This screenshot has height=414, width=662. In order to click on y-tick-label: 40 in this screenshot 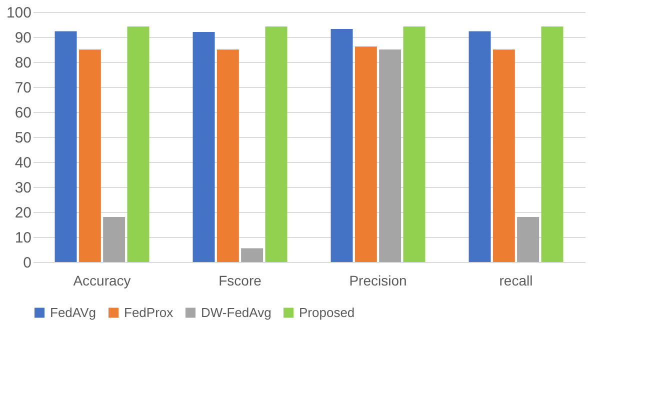, I will do `click(23, 163)`.